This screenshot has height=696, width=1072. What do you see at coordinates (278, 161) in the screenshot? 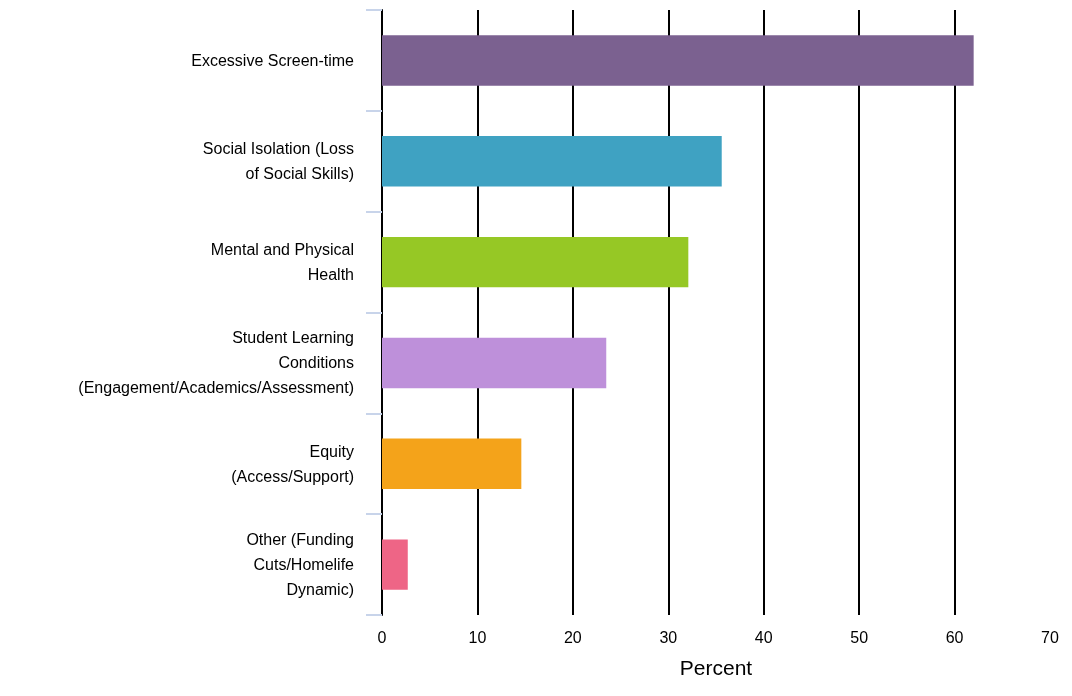
I see `y-tick-label: Social Isolation (Loss of Social Skills)` at bounding box center [278, 161].